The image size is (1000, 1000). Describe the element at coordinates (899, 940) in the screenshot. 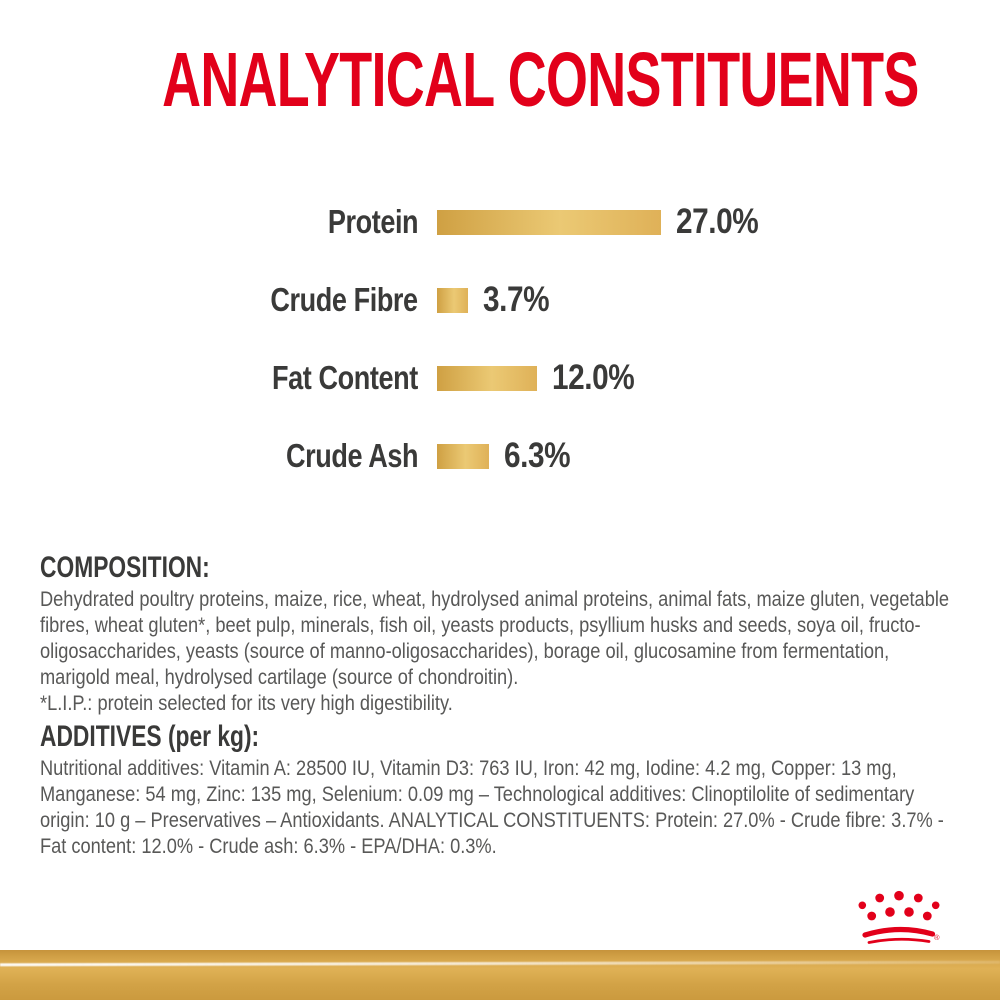

I see `crown-band-lower` at that location.